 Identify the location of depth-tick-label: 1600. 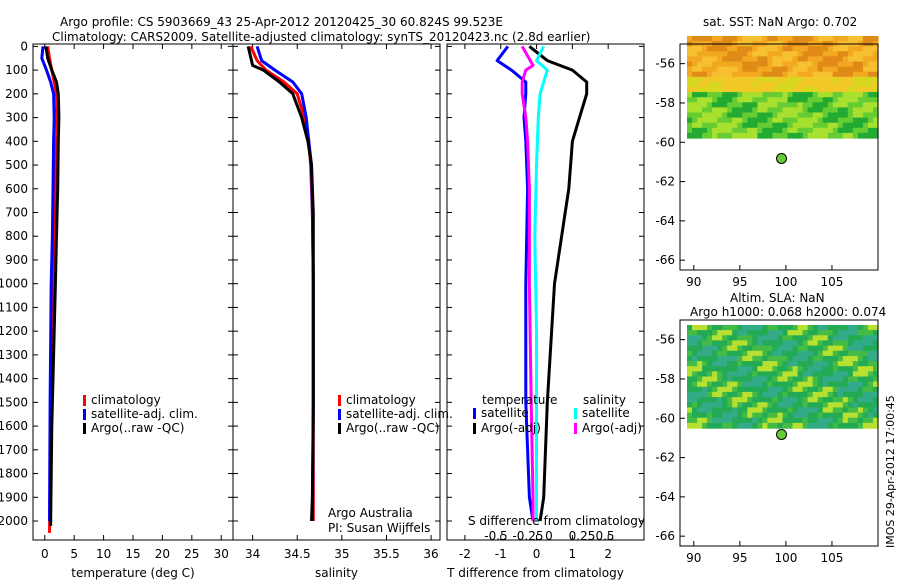
(14, 426).